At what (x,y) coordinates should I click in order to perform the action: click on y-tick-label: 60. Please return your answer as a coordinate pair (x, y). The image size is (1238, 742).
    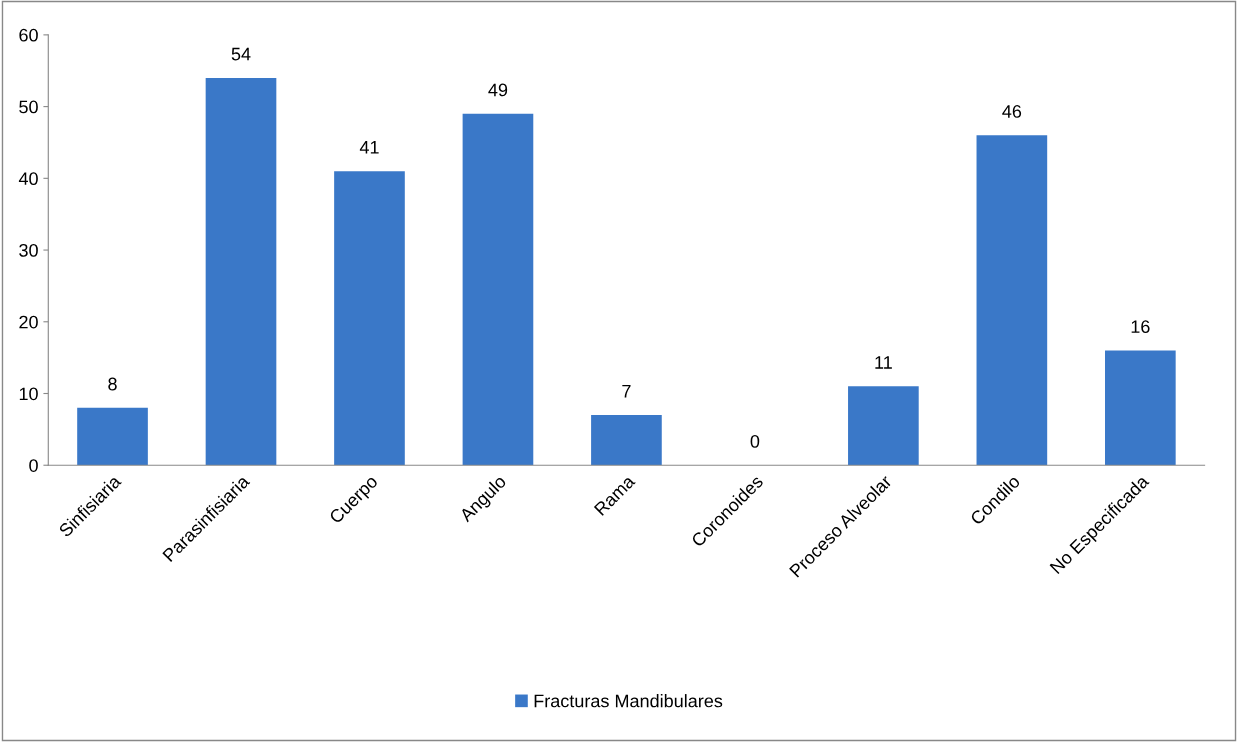
    Looking at the image, I should click on (28, 35).